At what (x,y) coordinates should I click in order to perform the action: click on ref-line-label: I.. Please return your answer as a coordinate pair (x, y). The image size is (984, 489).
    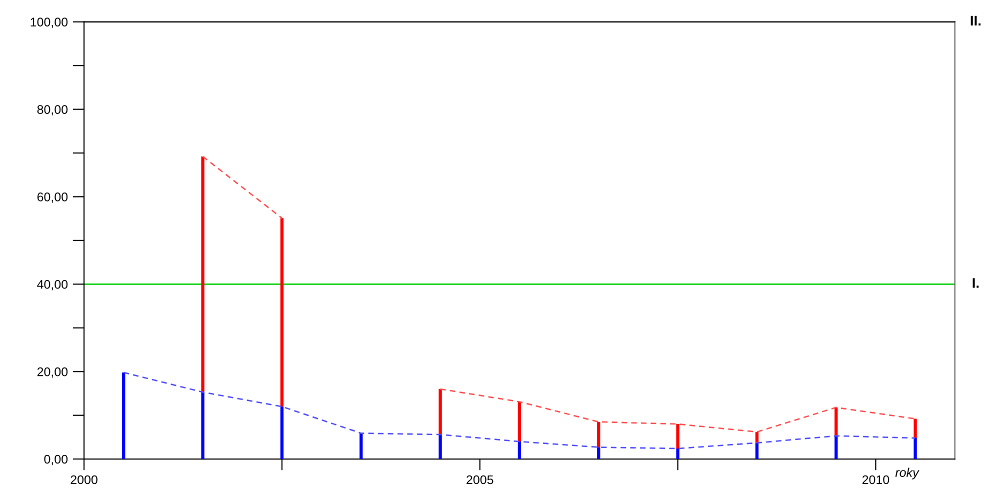
    Looking at the image, I should click on (975, 283).